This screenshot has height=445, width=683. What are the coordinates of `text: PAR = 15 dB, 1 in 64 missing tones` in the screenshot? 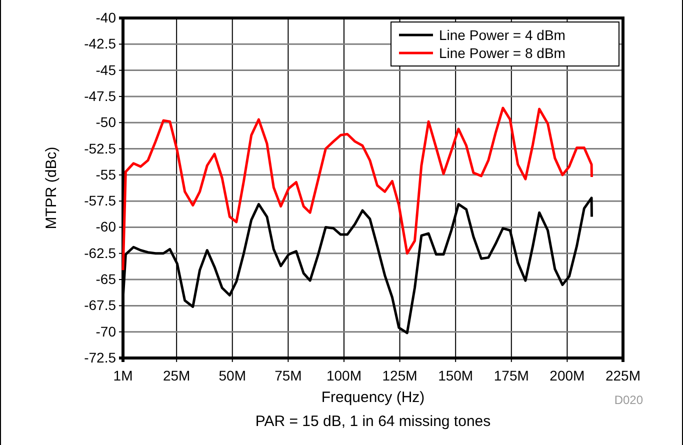 It's located at (373, 421).